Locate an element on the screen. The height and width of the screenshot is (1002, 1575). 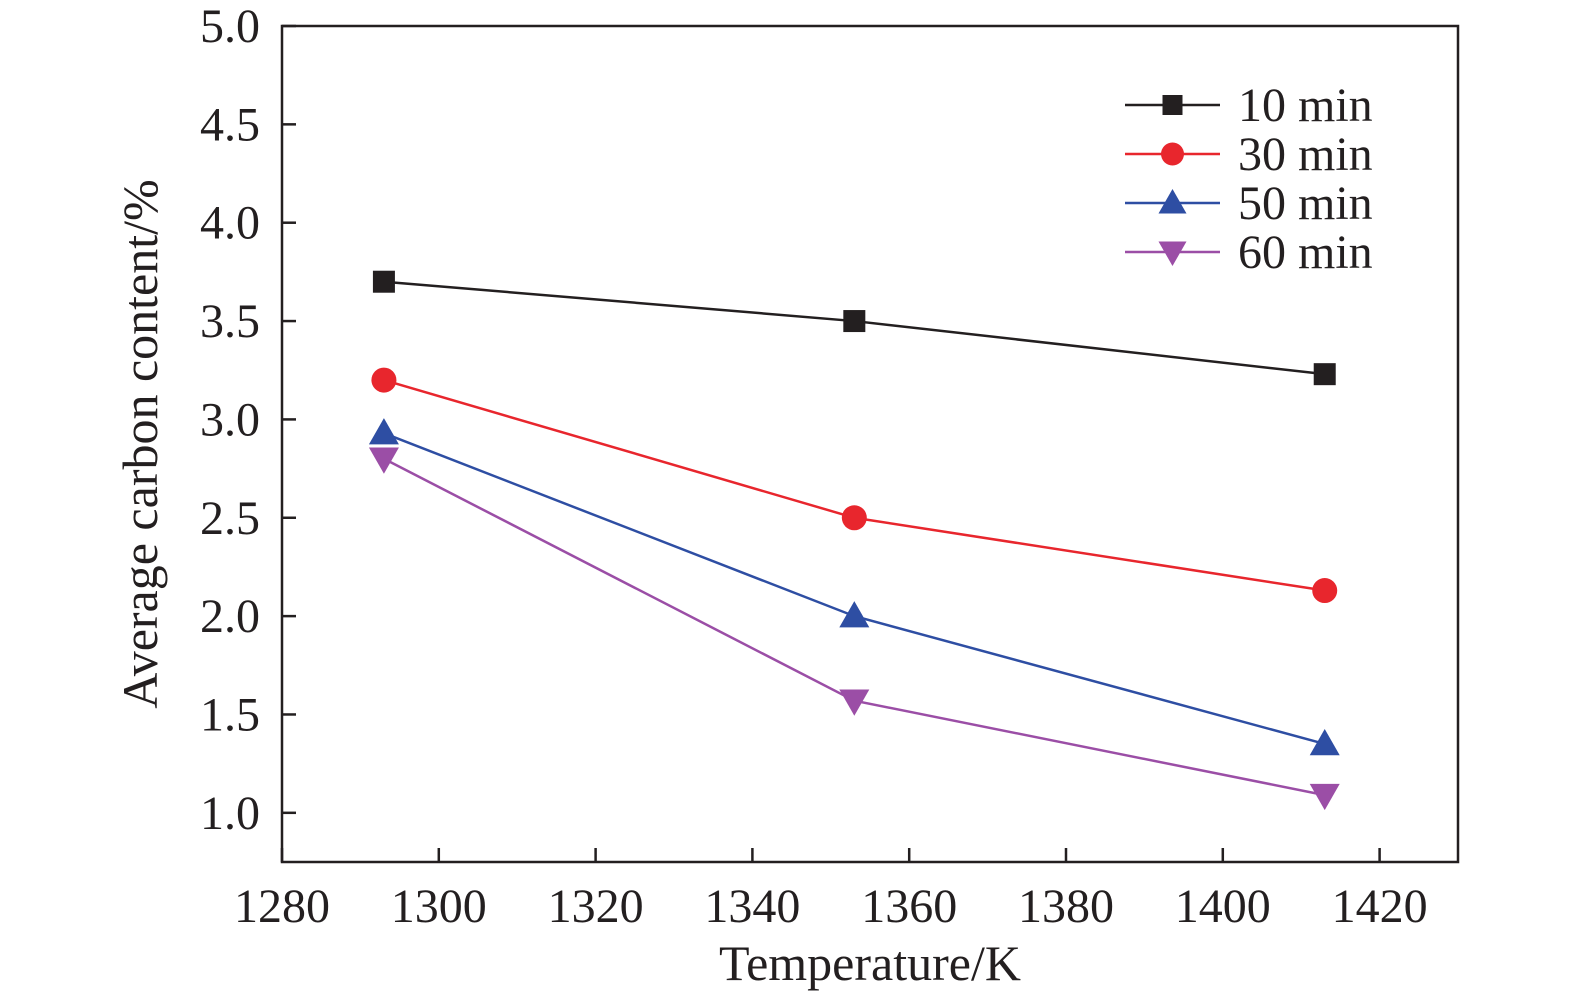
x-tick-label: 1280 is located at coordinates (282, 906).